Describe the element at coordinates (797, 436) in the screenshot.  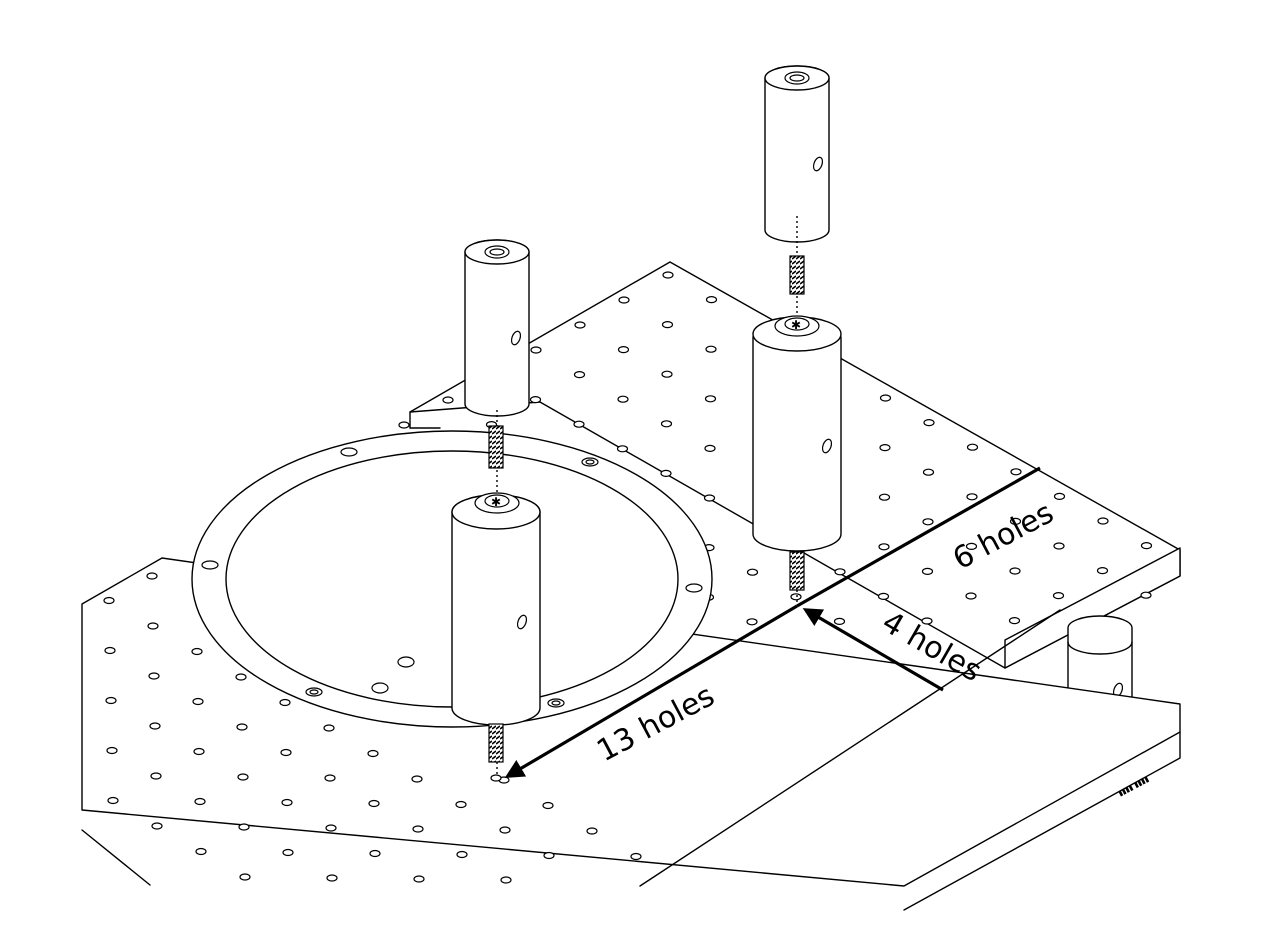
I see `right-large-post` at that location.